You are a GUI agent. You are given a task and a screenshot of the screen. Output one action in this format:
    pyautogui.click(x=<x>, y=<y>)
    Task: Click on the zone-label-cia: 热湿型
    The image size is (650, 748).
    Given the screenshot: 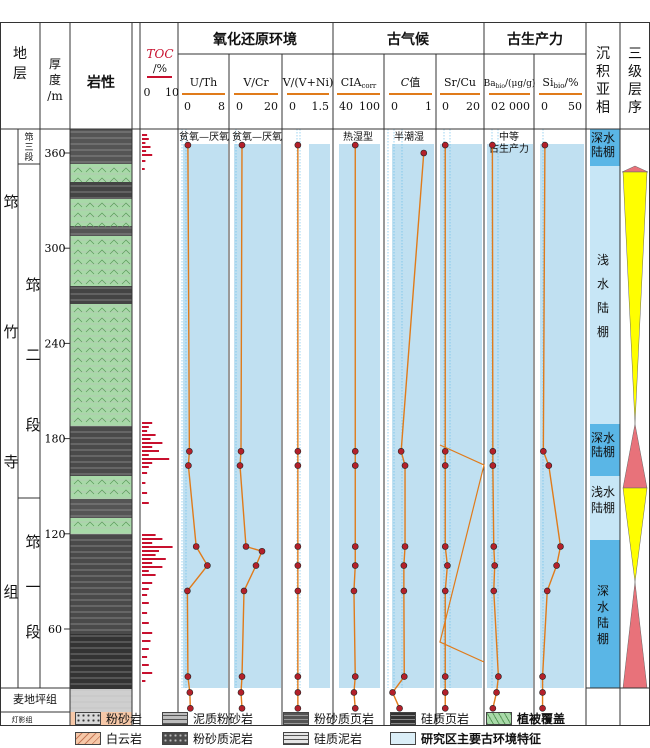 What is the action you would take?
    pyautogui.click(x=358, y=136)
    